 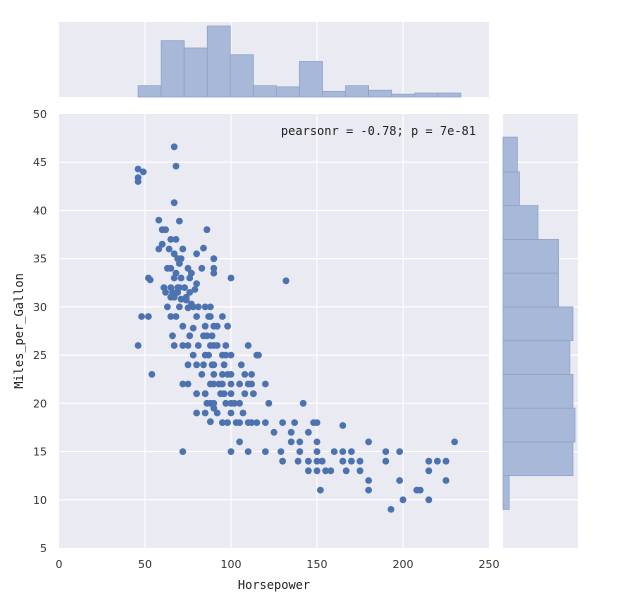 What do you see at coordinates (378, 131) in the screenshot?
I see `pearsonr-annotation: pearsonr = -0.78; p = 7e-81` at bounding box center [378, 131].